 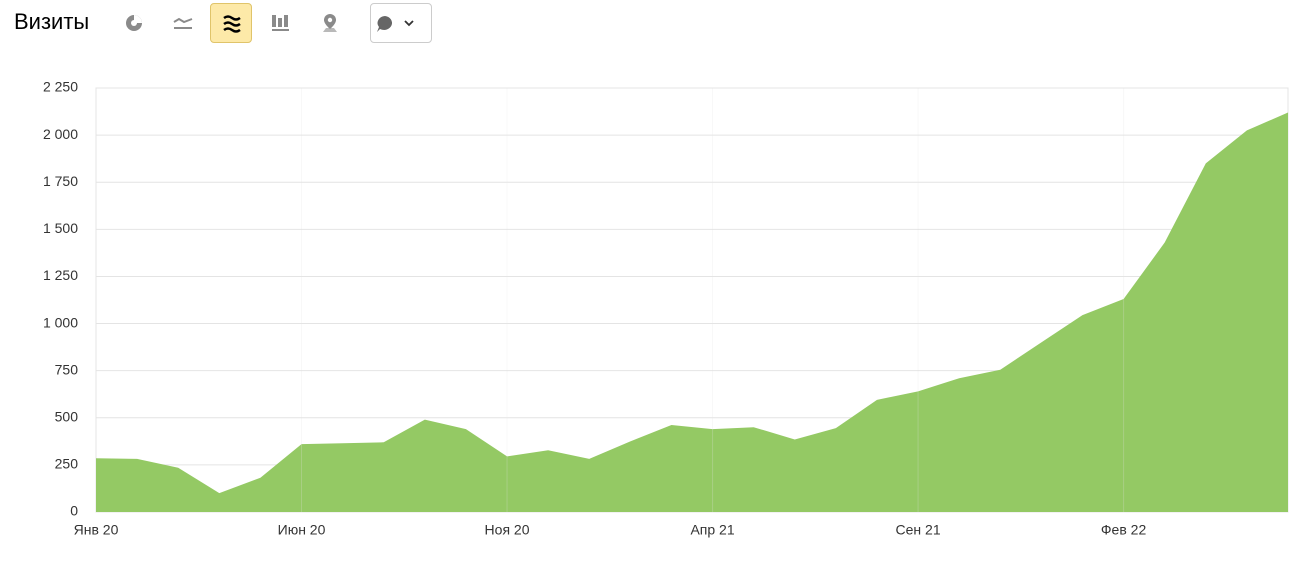 I want to click on x-tick-label: Фев 22, so click(x=1124, y=530).